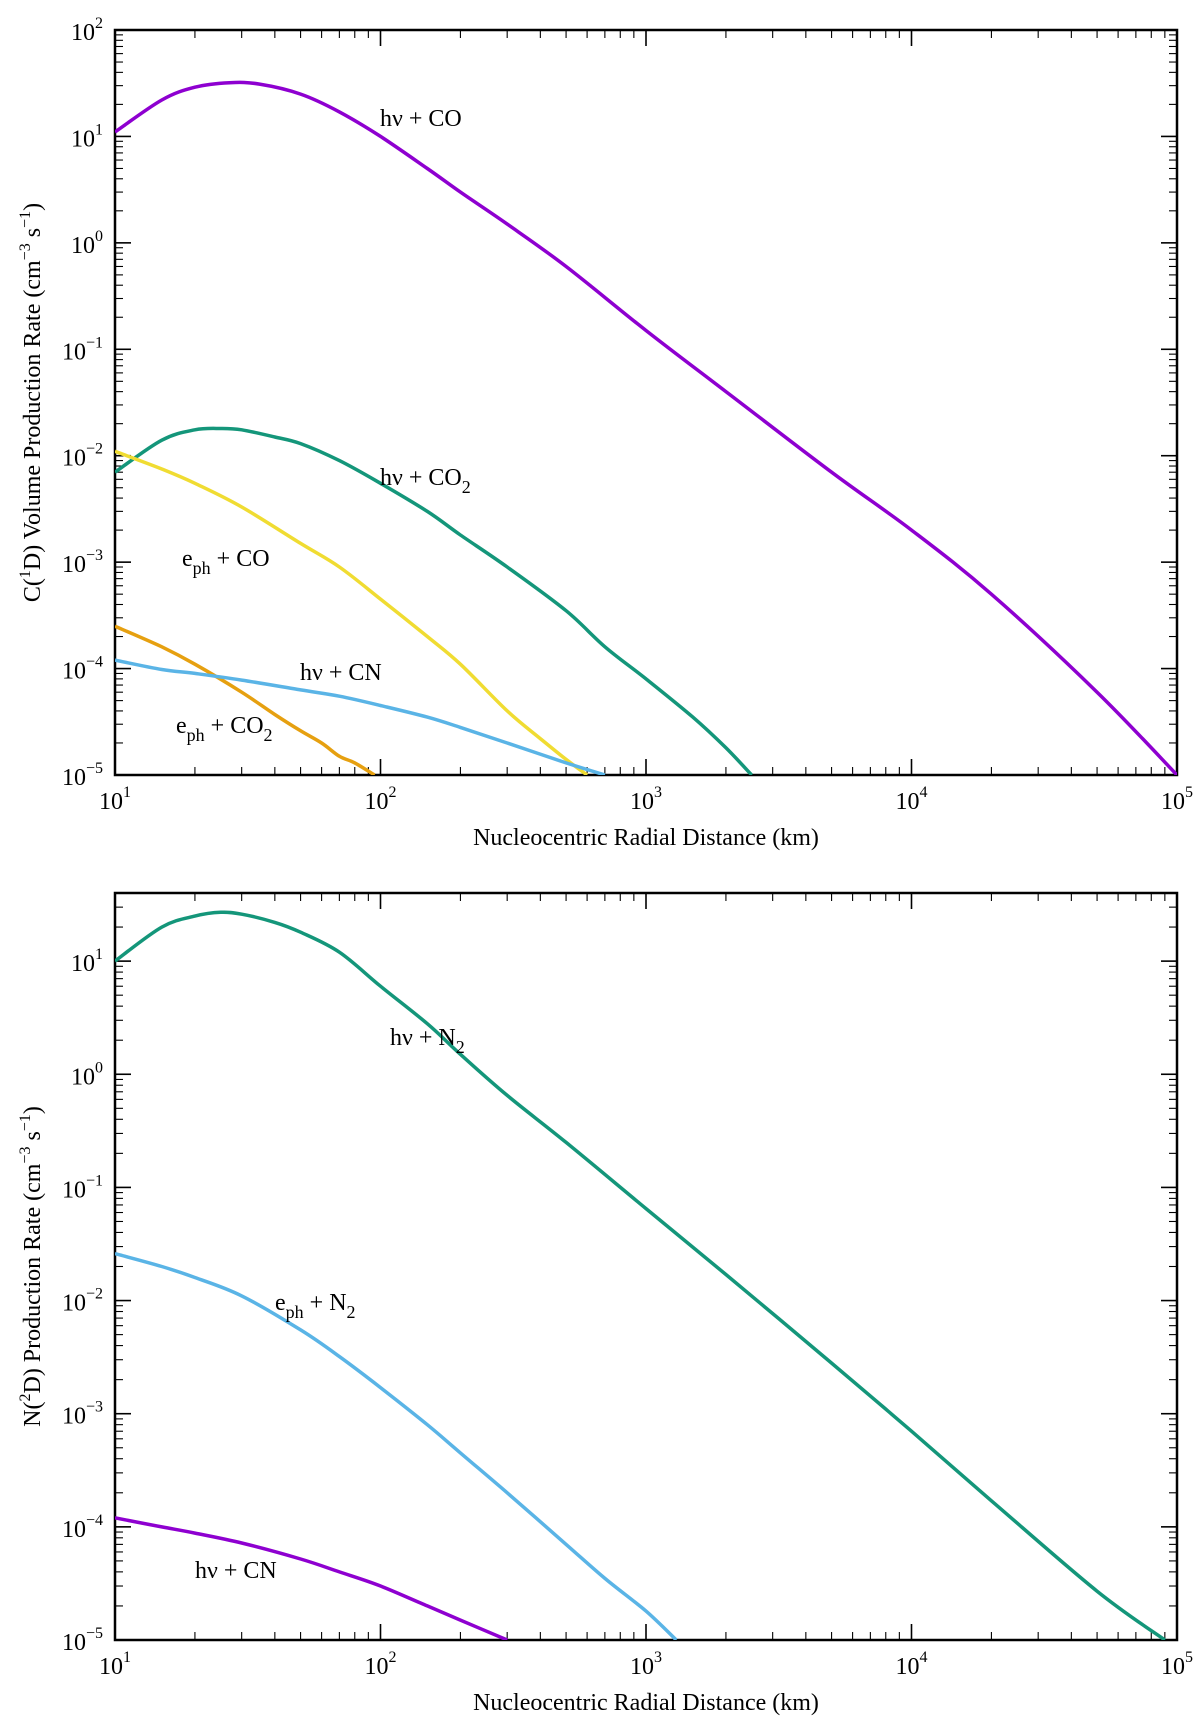  Describe the element at coordinates (352, 612) in the screenshot. I see `series-line-eph-co` at that location.